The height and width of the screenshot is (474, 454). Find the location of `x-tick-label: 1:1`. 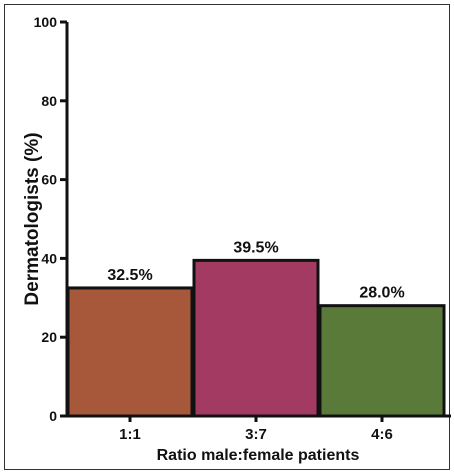

x-tick-label: 1:1 is located at coordinates (130, 434).